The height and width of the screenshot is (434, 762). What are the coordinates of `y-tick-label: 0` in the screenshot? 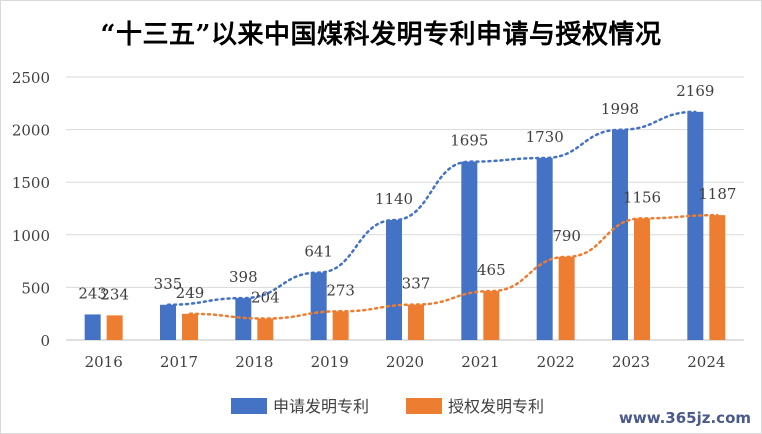 It's located at (45, 341).